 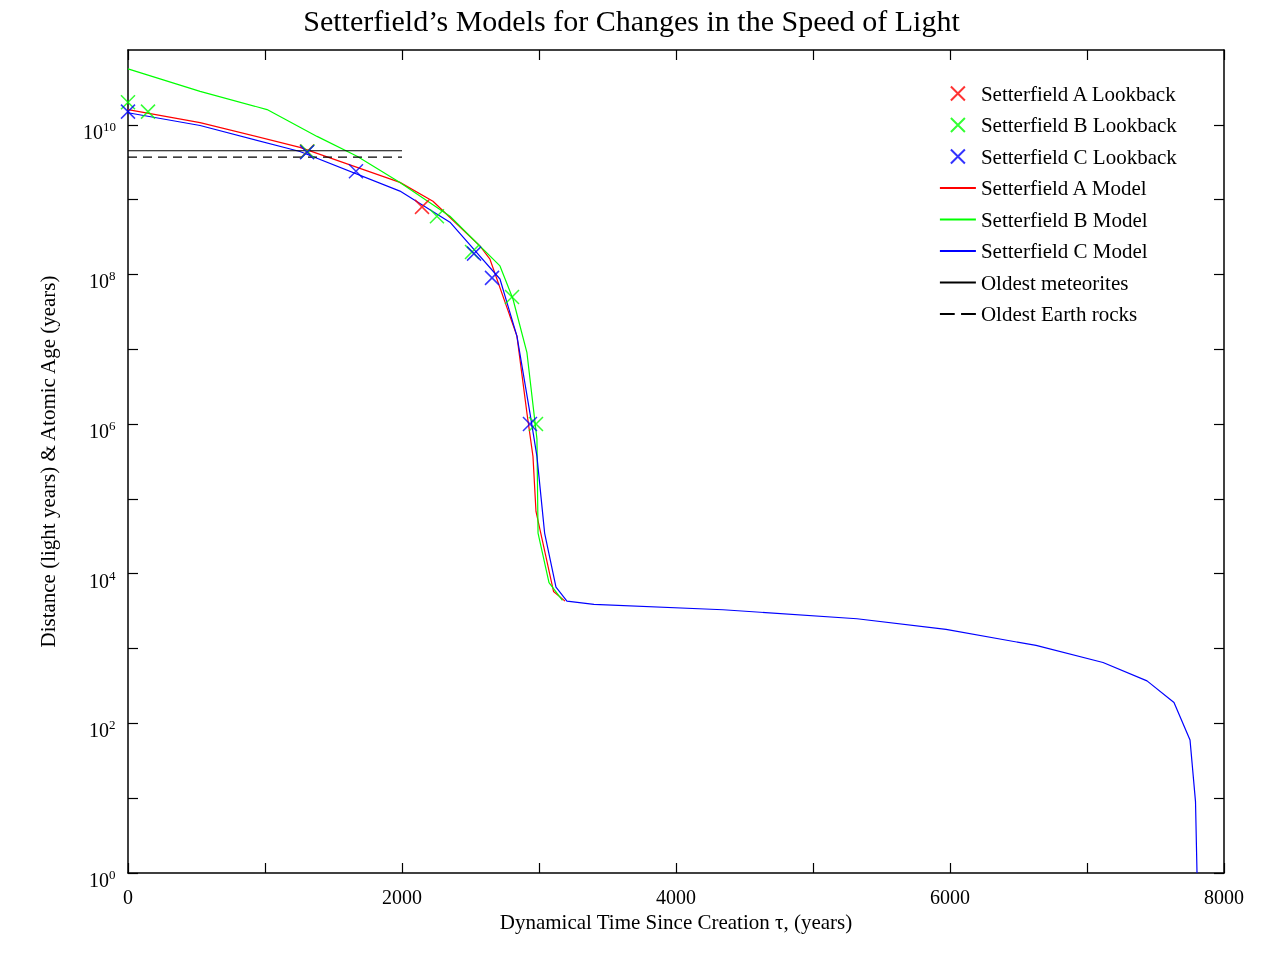 What do you see at coordinates (402, 897) in the screenshot?
I see `x-tick-label: 2000` at bounding box center [402, 897].